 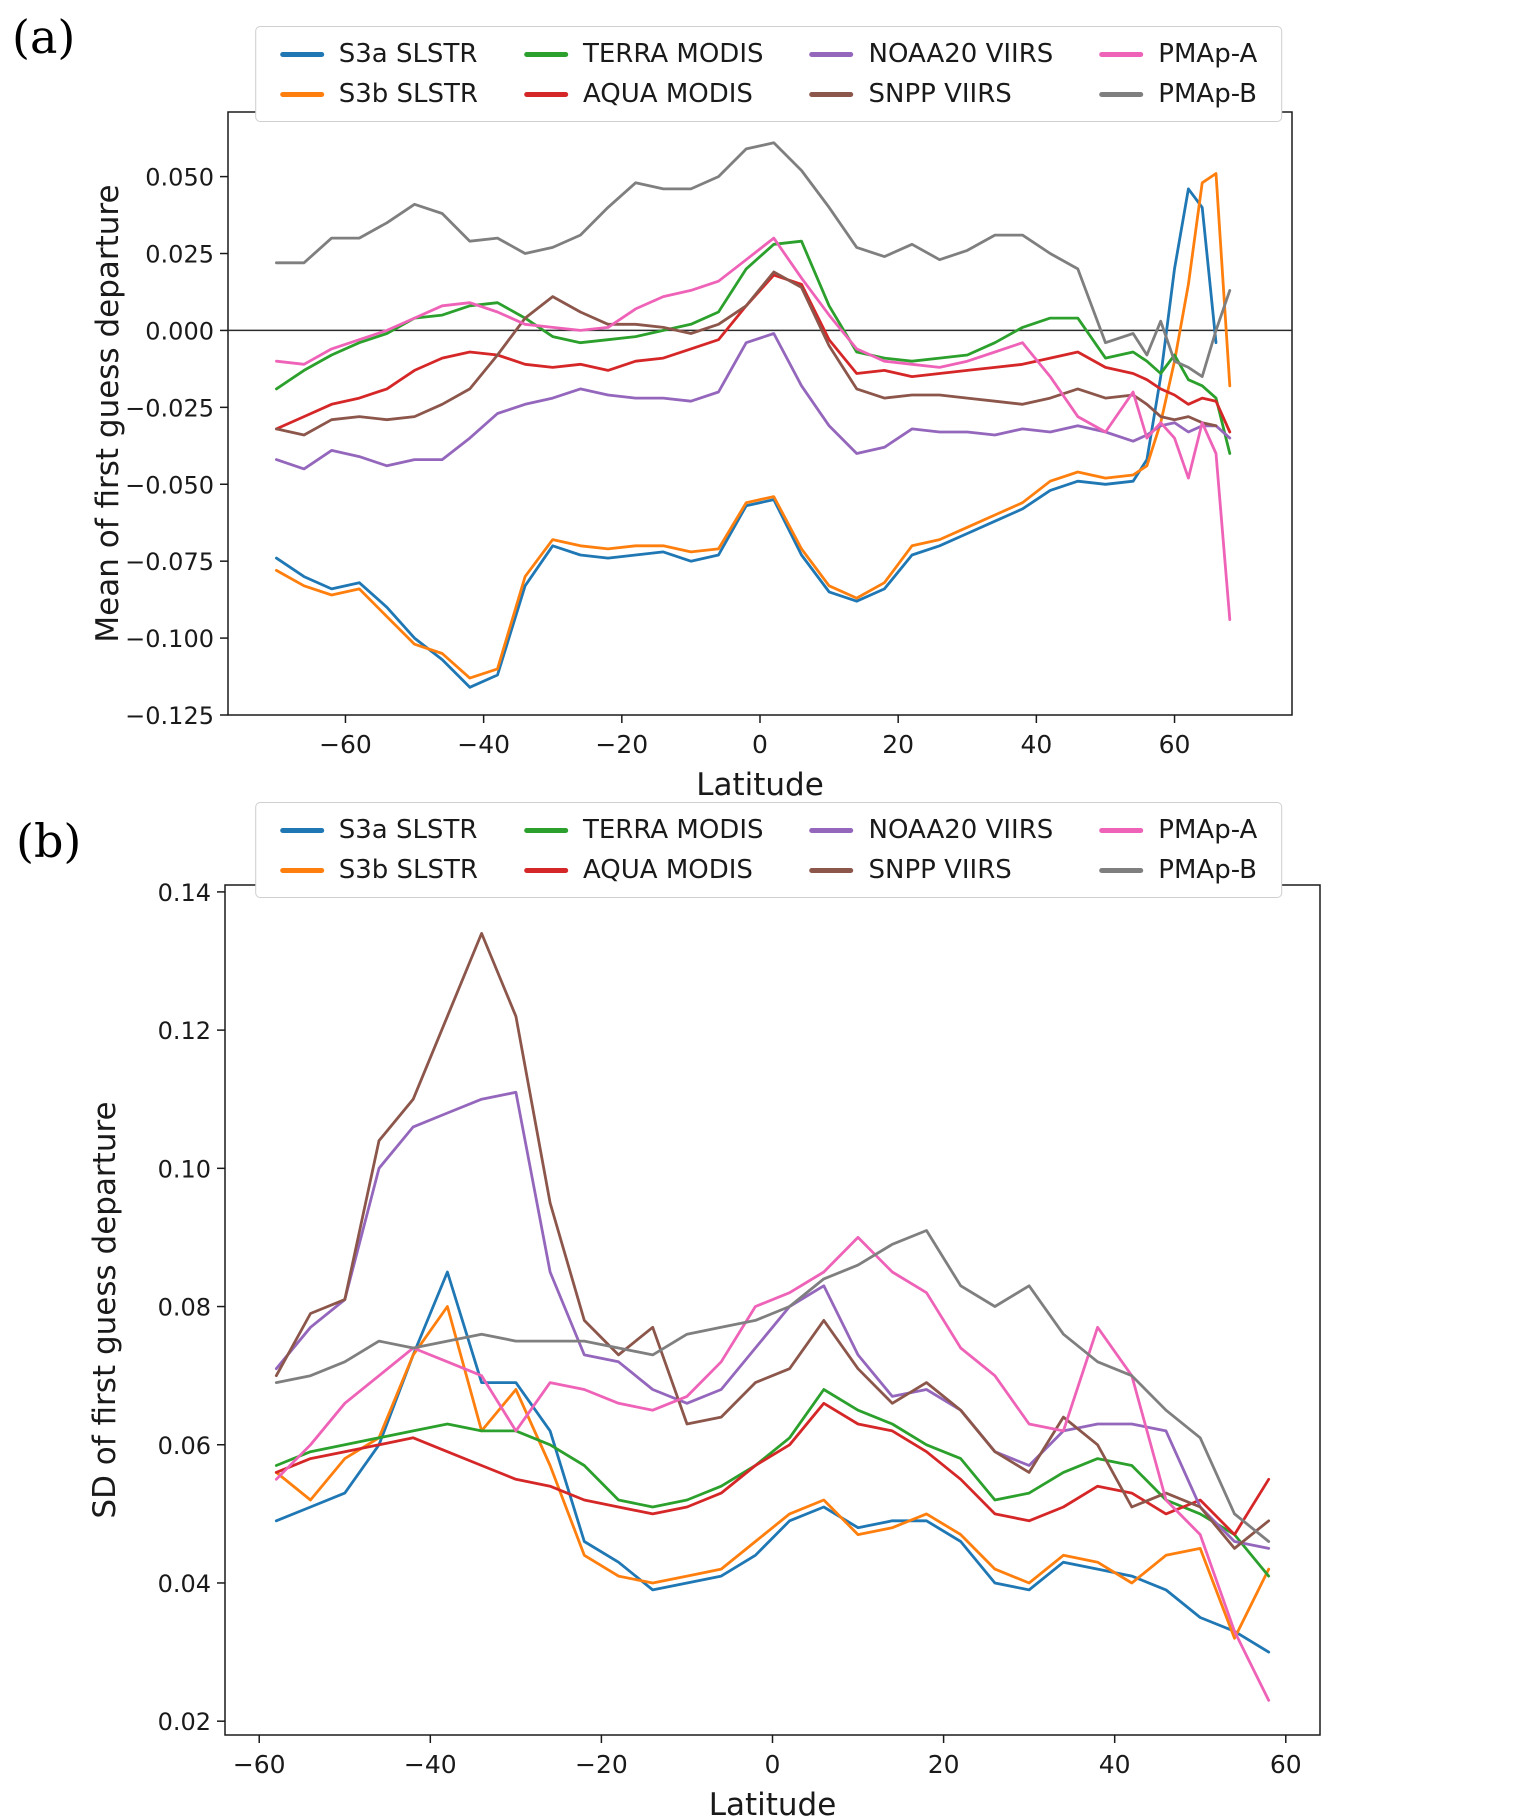 What do you see at coordinates (169, 639) in the screenshot?
I see `y-tick-label: −0.100` at bounding box center [169, 639].